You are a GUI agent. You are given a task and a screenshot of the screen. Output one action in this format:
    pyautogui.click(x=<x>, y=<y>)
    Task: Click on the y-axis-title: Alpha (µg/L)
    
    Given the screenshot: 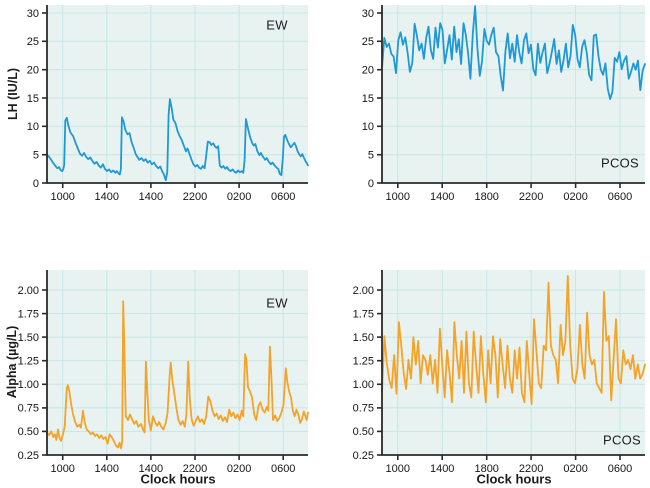 What is the action you would take?
    pyautogui.click(x=12, y=362)
    